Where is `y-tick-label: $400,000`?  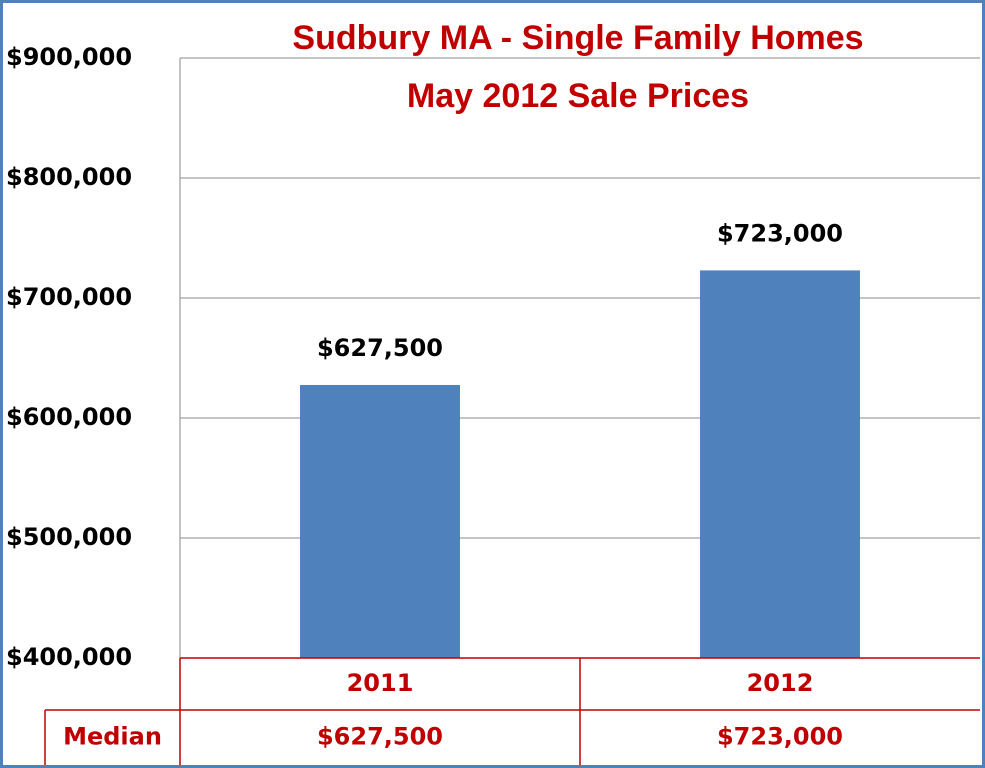 y-tick-label: $400,000 is located at coordinates (69, 657).